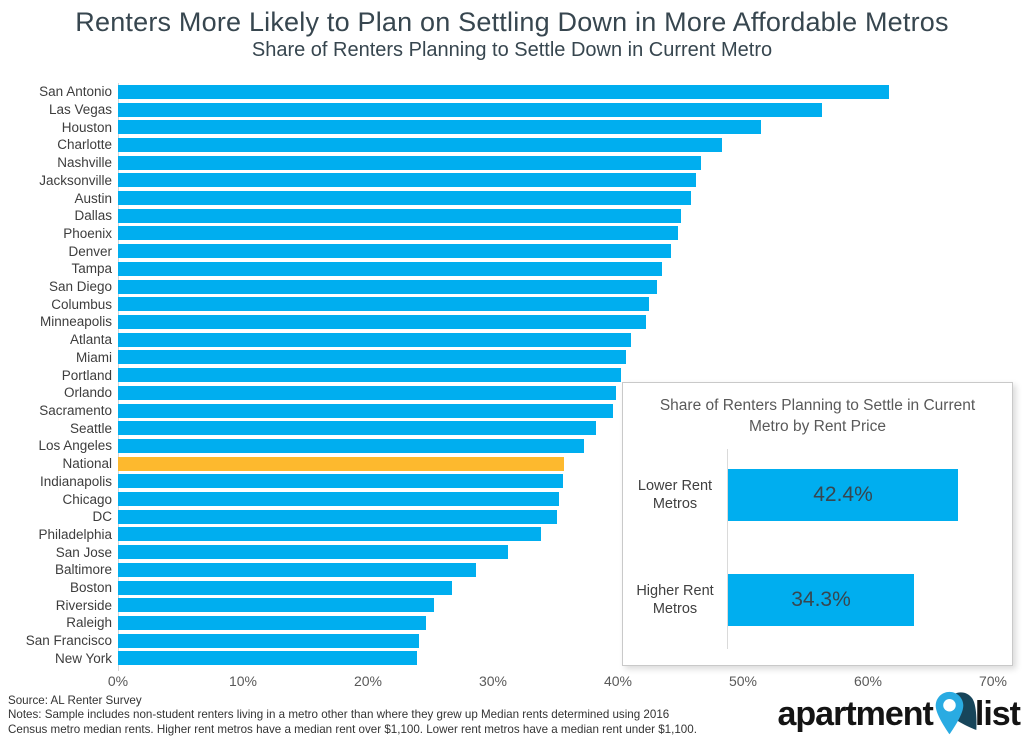 This screenshot has height=743, width=1024. I want to click on bar-row: Houston, so click(496, 127).